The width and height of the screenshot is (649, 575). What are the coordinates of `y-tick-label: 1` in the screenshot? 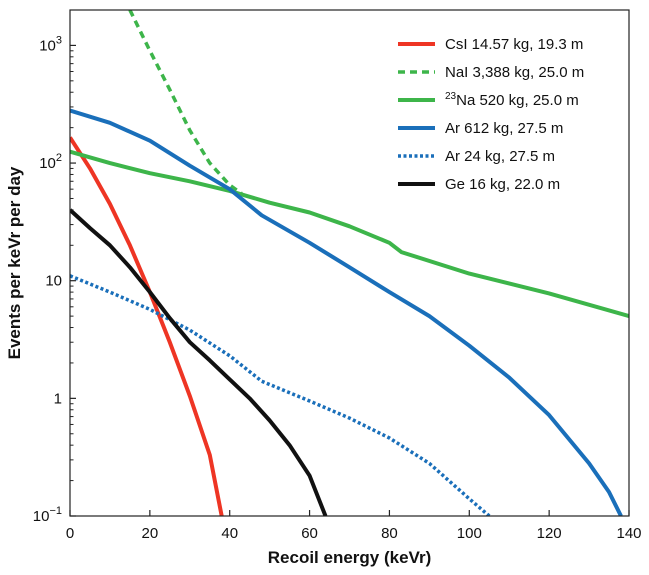 It's located at (58, 398).